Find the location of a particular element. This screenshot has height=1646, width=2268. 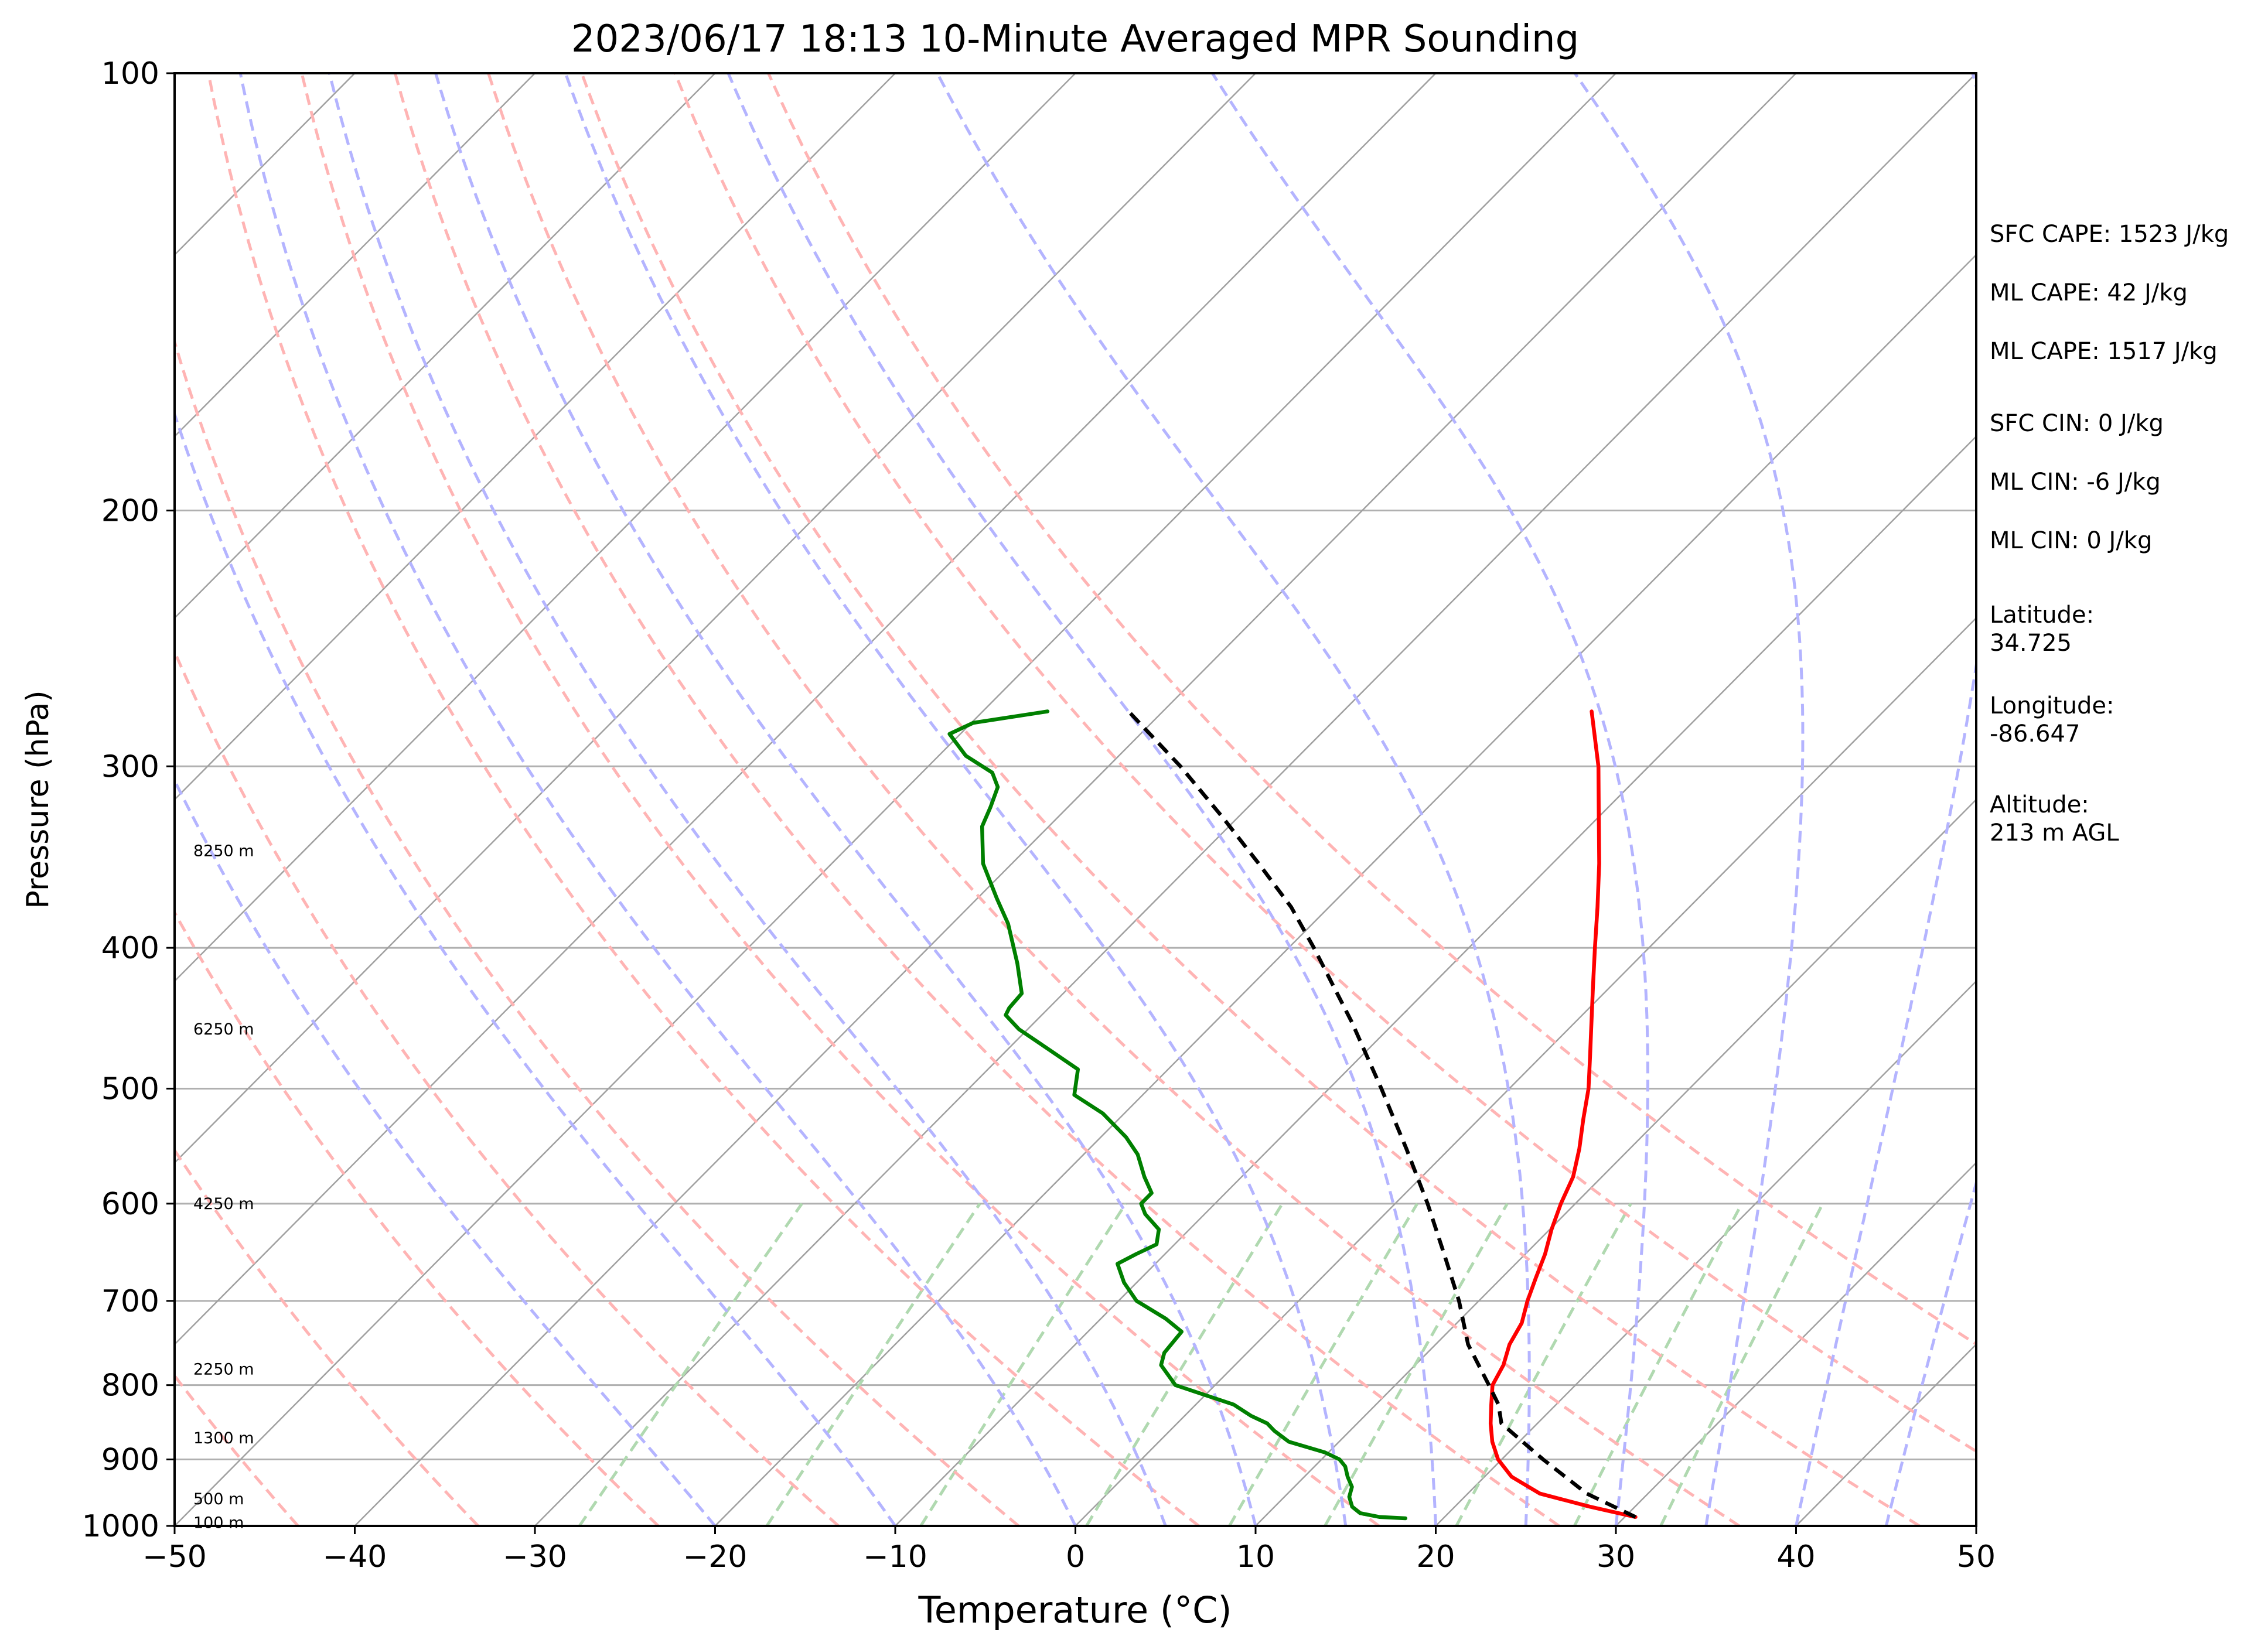

y-axis-label: Pressure (hPa) is located at coordinates (38, 800).